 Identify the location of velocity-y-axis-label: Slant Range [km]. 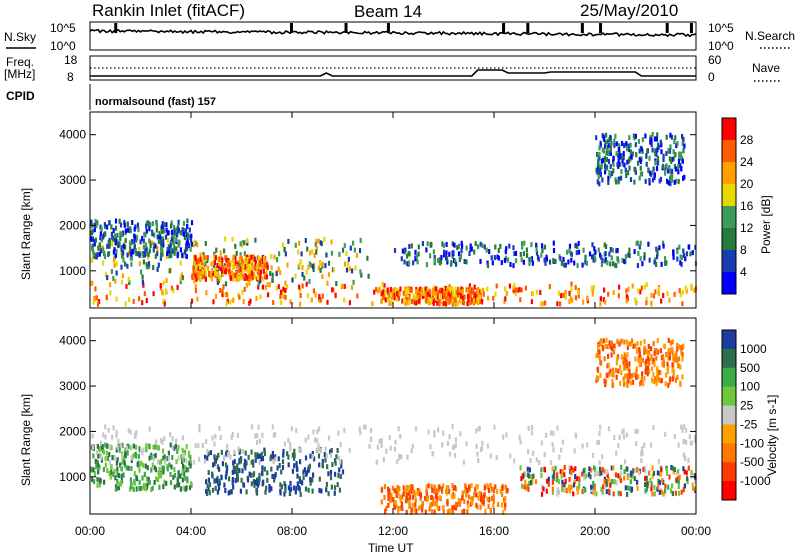
(26, 440).